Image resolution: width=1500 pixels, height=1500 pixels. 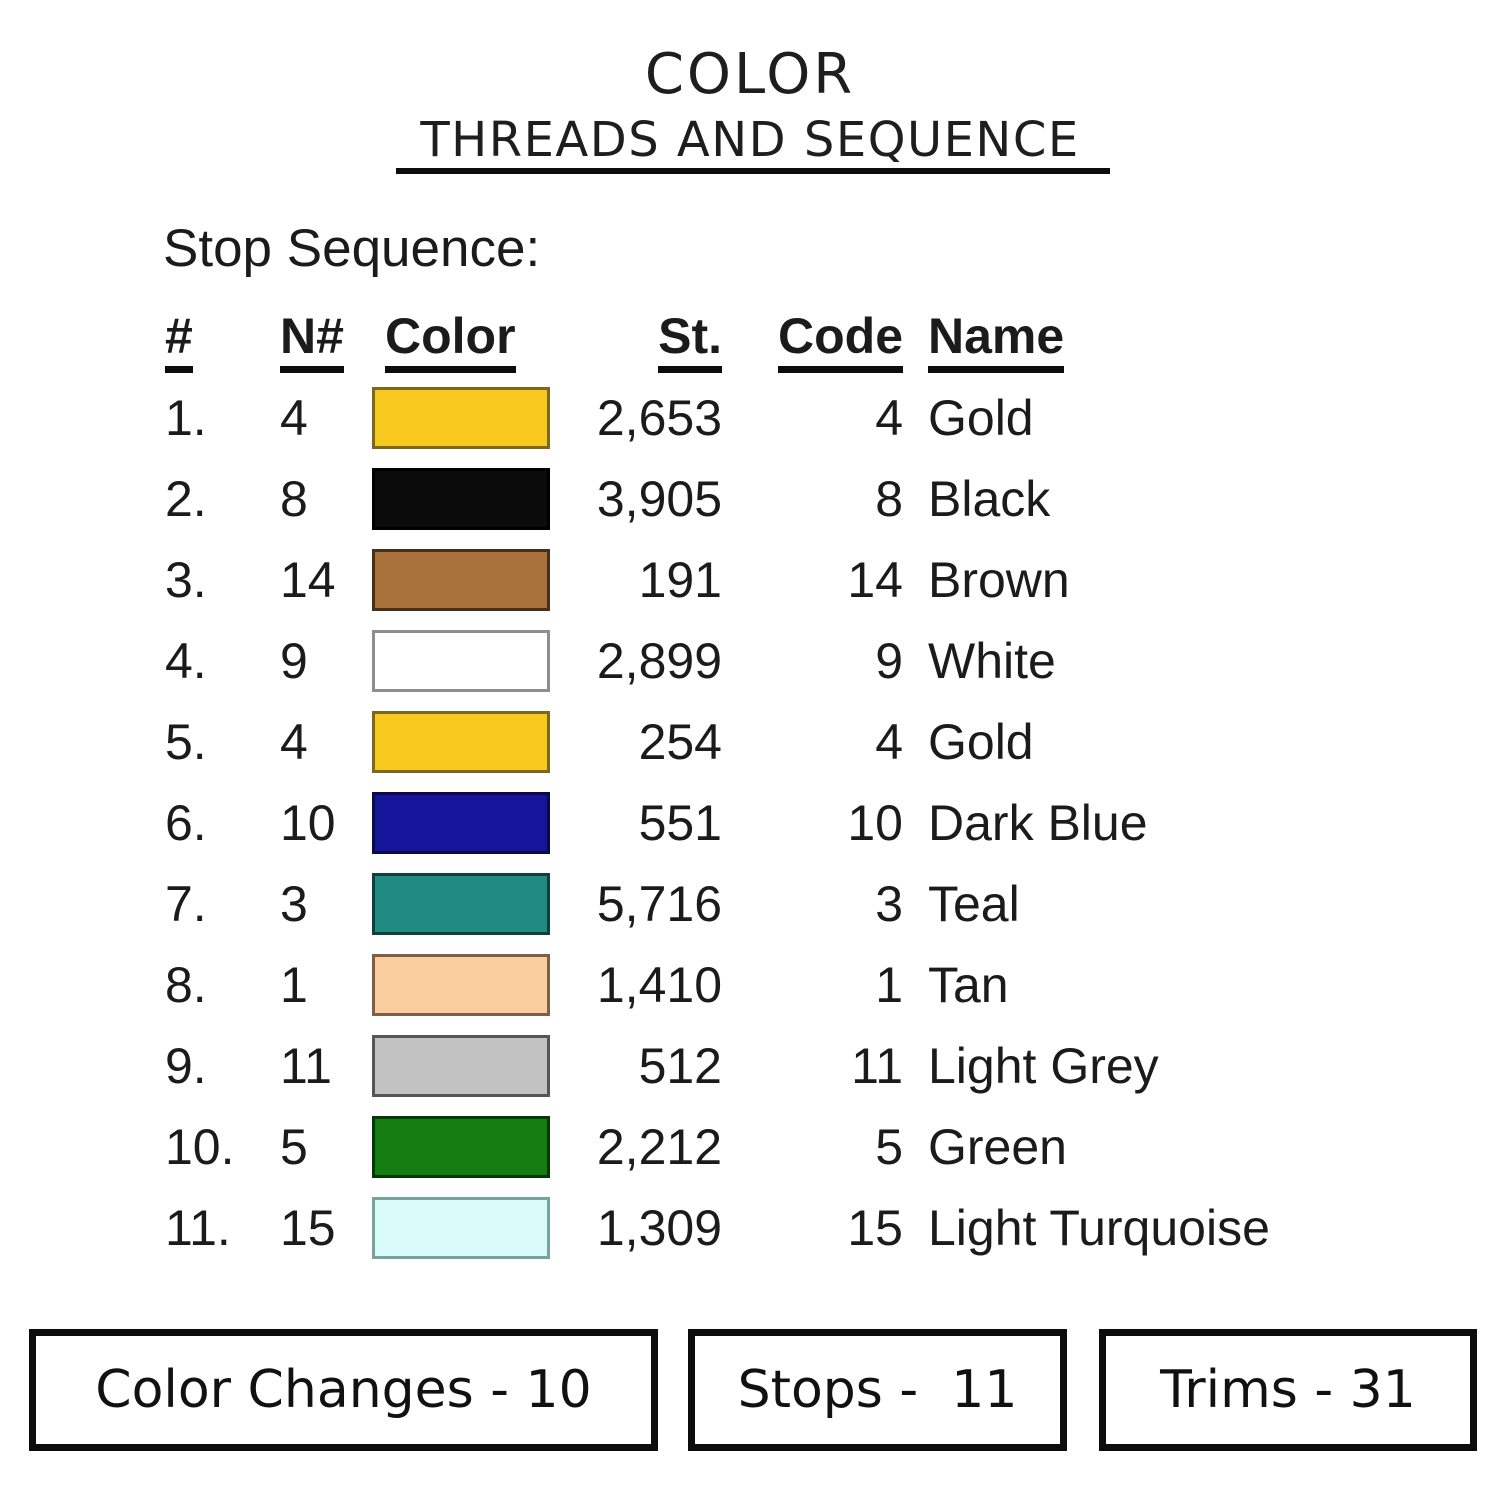 What do you see at coordinates (680, 579) in the screenshot?
I see `stitch-count: 191` at bounding box center [680, 579].